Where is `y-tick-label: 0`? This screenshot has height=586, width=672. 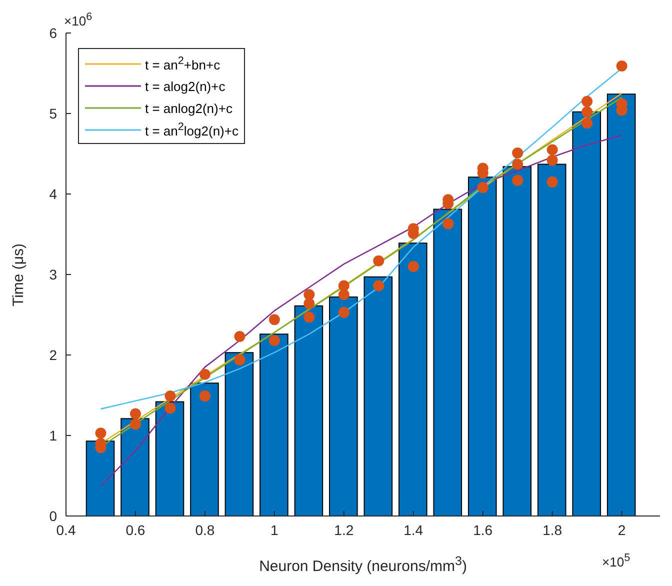 y-tick-label: 0 is located at coordinates (53, 516).